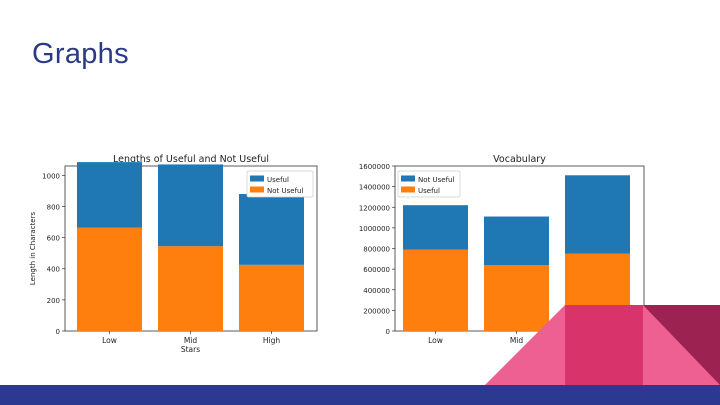  What do you see at coordinates (53, 239) in the screenshot?
I see `y-tick-label: 600` at bounding box center [53, 239].